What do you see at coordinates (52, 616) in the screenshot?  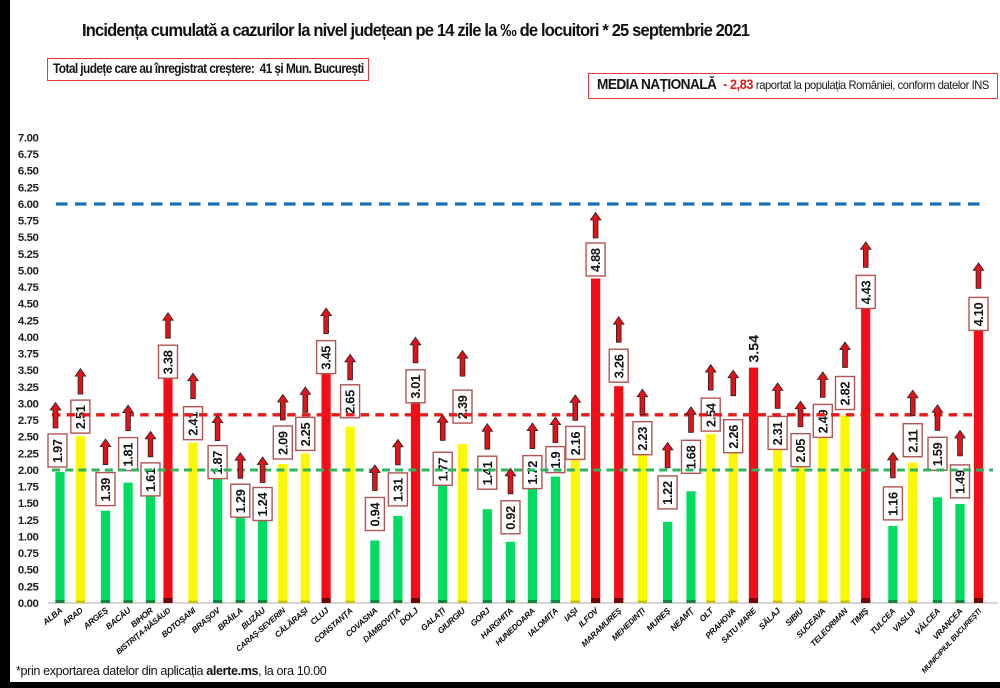 I see `svg-text: ALBA` at bounding box center [52, 616].